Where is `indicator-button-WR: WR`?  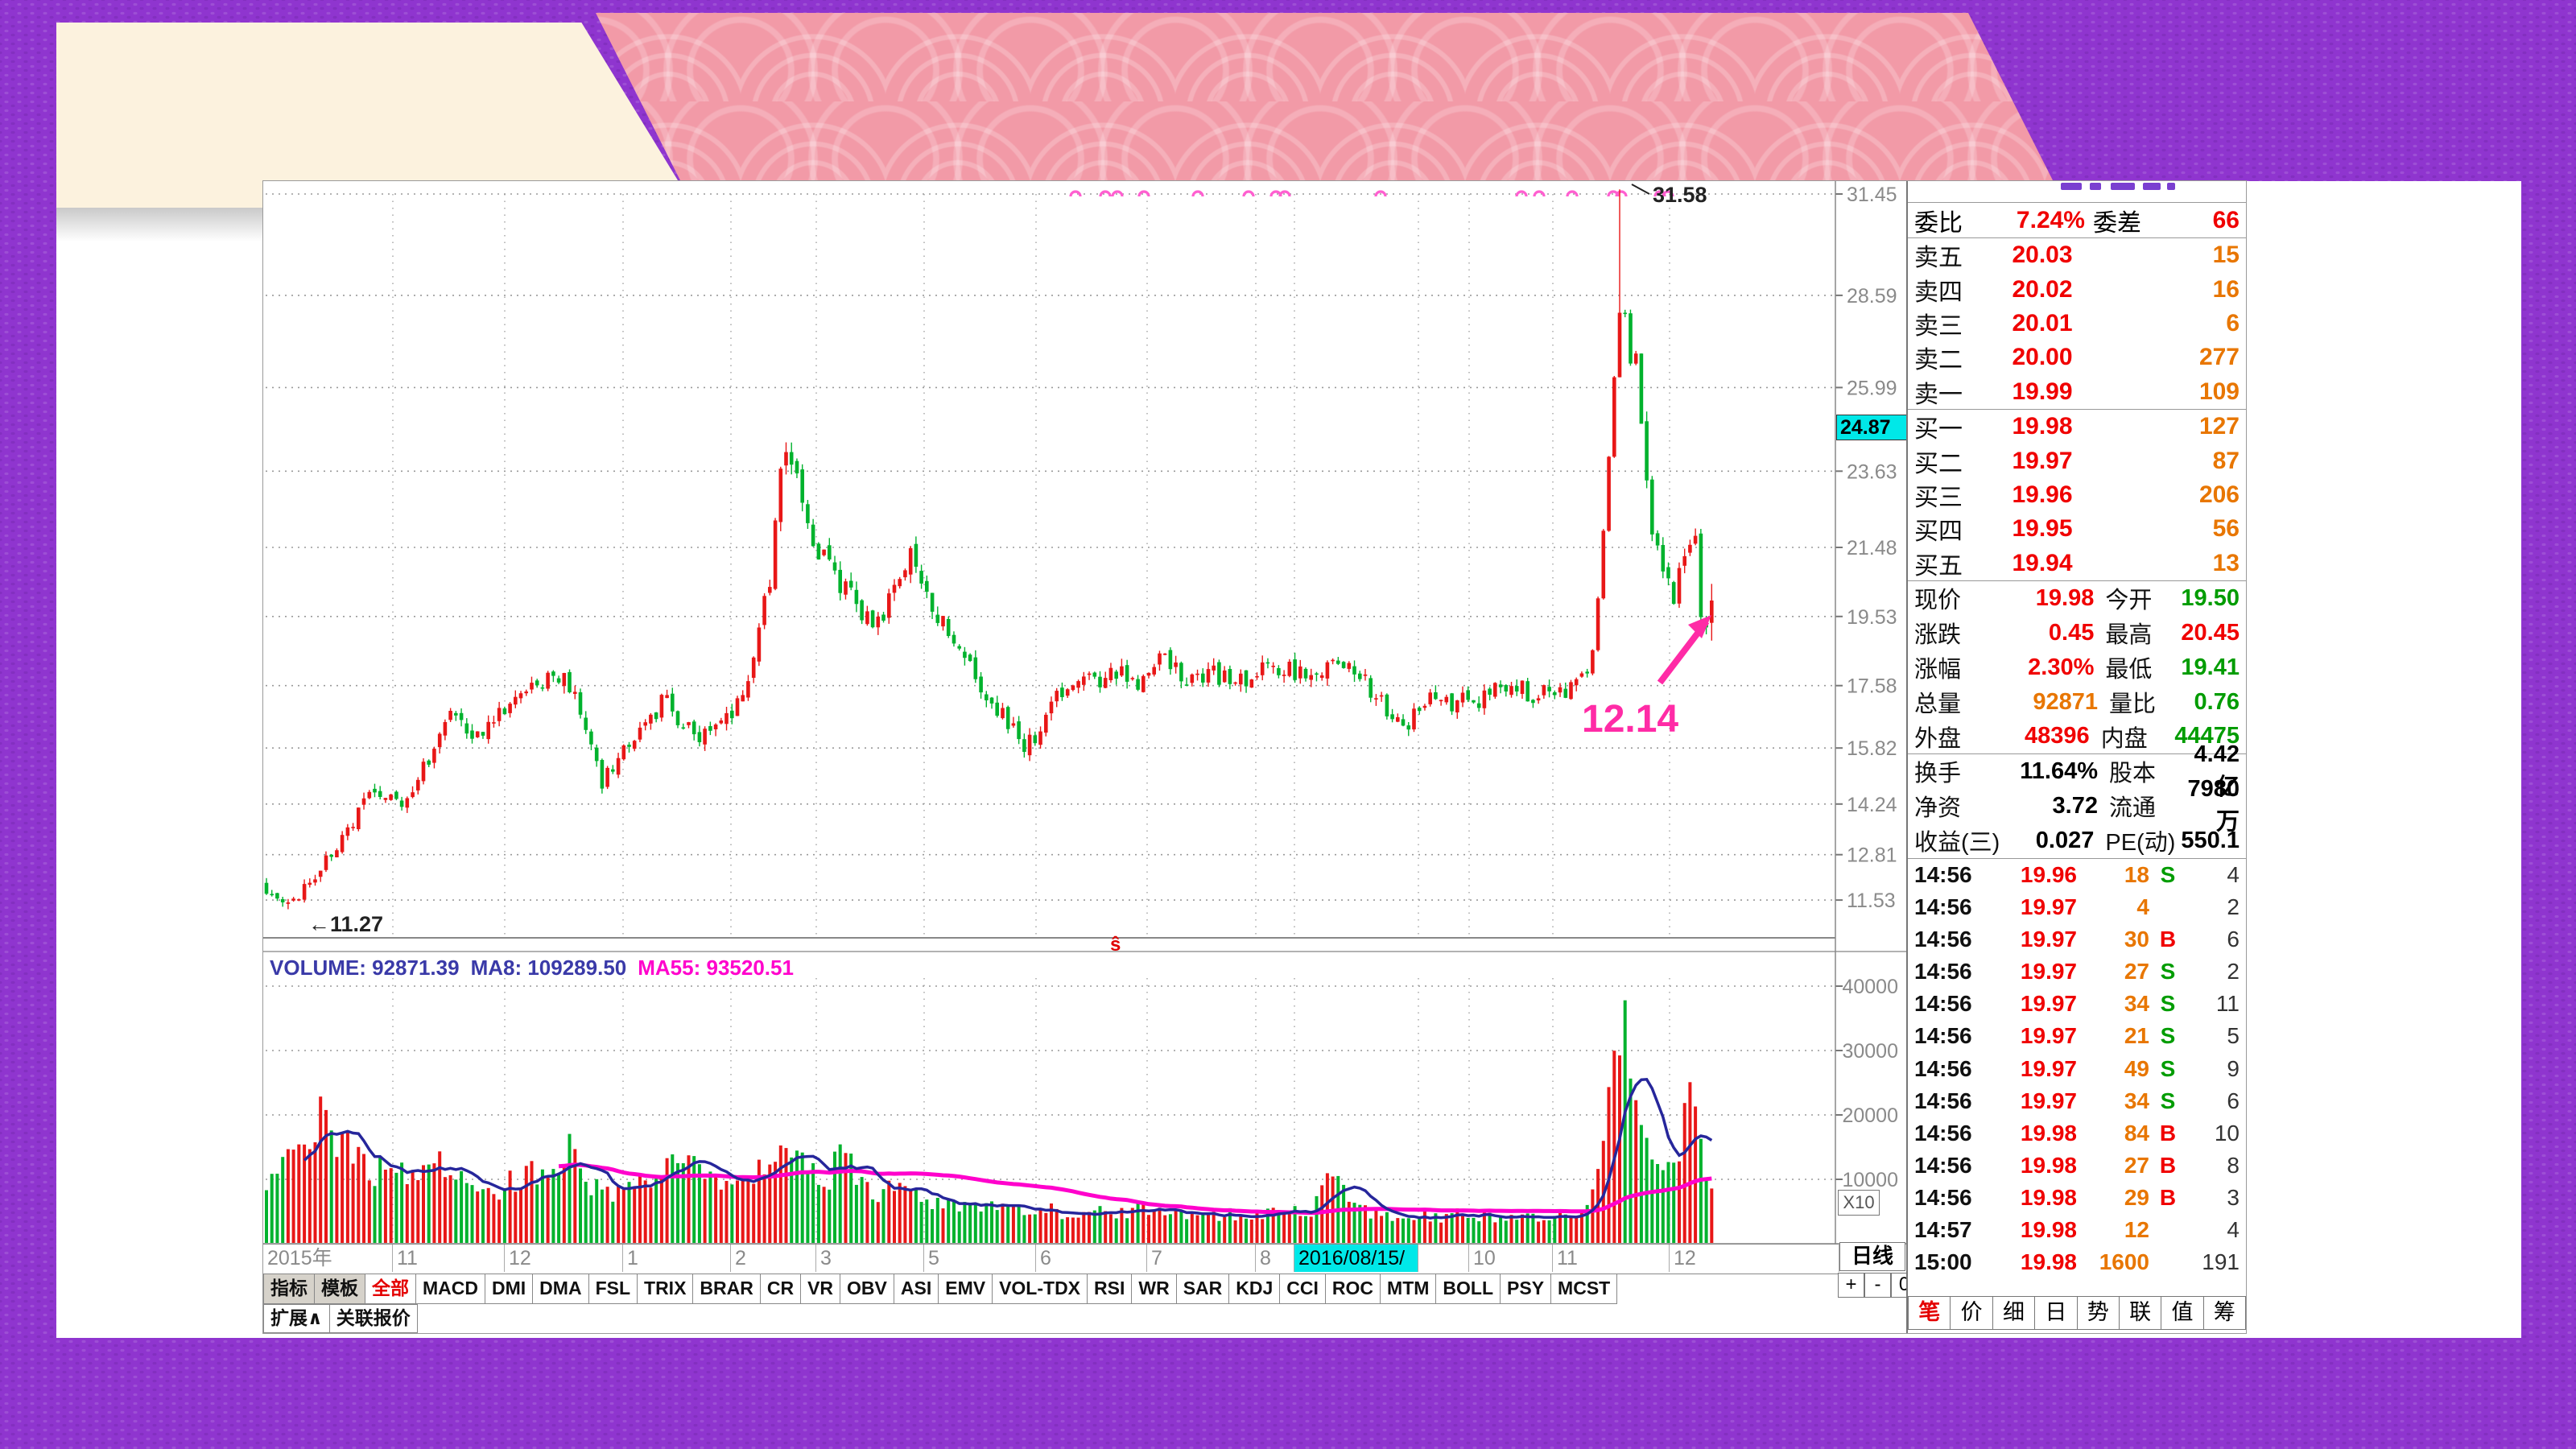 indicator-button-WR: WR is located at coordinates (1154, 1289).